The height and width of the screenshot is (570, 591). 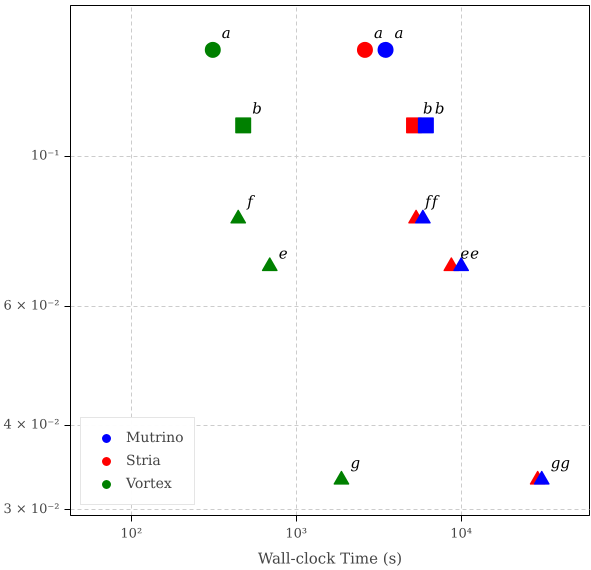 What do you see at coordinates (131, 534) in the screenshot?
I see `x-tick-label: 10²` at bounding box center [131, 534].